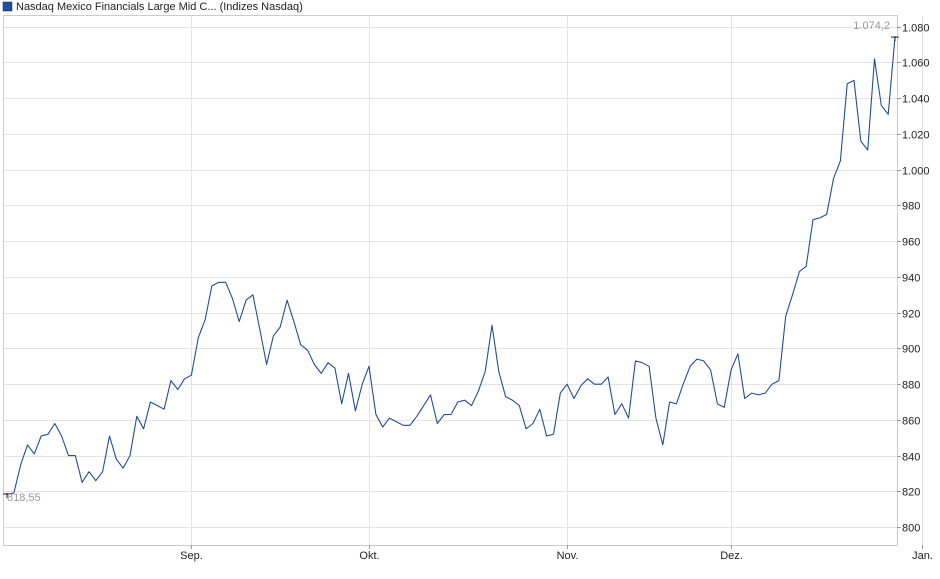 This screenshot has width=940, height=579. What do you see at coordinates (556, 553) in the screenshot?
I see `x-axis: Sep.Okt.Nov.Dez.Jan.Feb.` at bounding box center [556, 553].